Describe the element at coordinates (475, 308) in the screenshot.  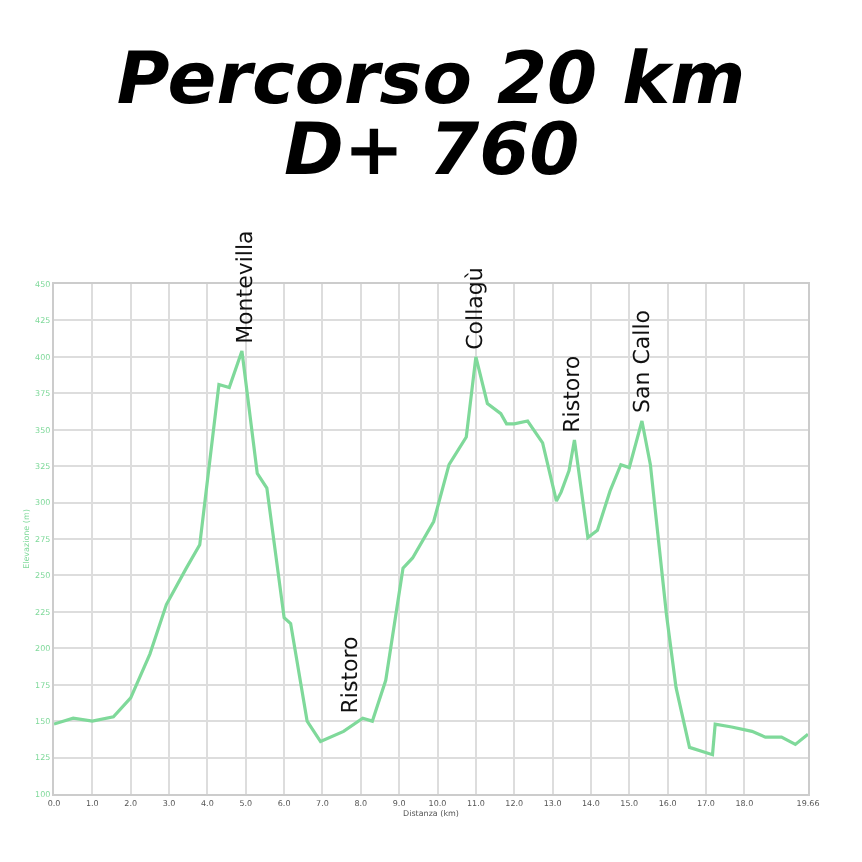
I see `annotation: Collagù` at that location.